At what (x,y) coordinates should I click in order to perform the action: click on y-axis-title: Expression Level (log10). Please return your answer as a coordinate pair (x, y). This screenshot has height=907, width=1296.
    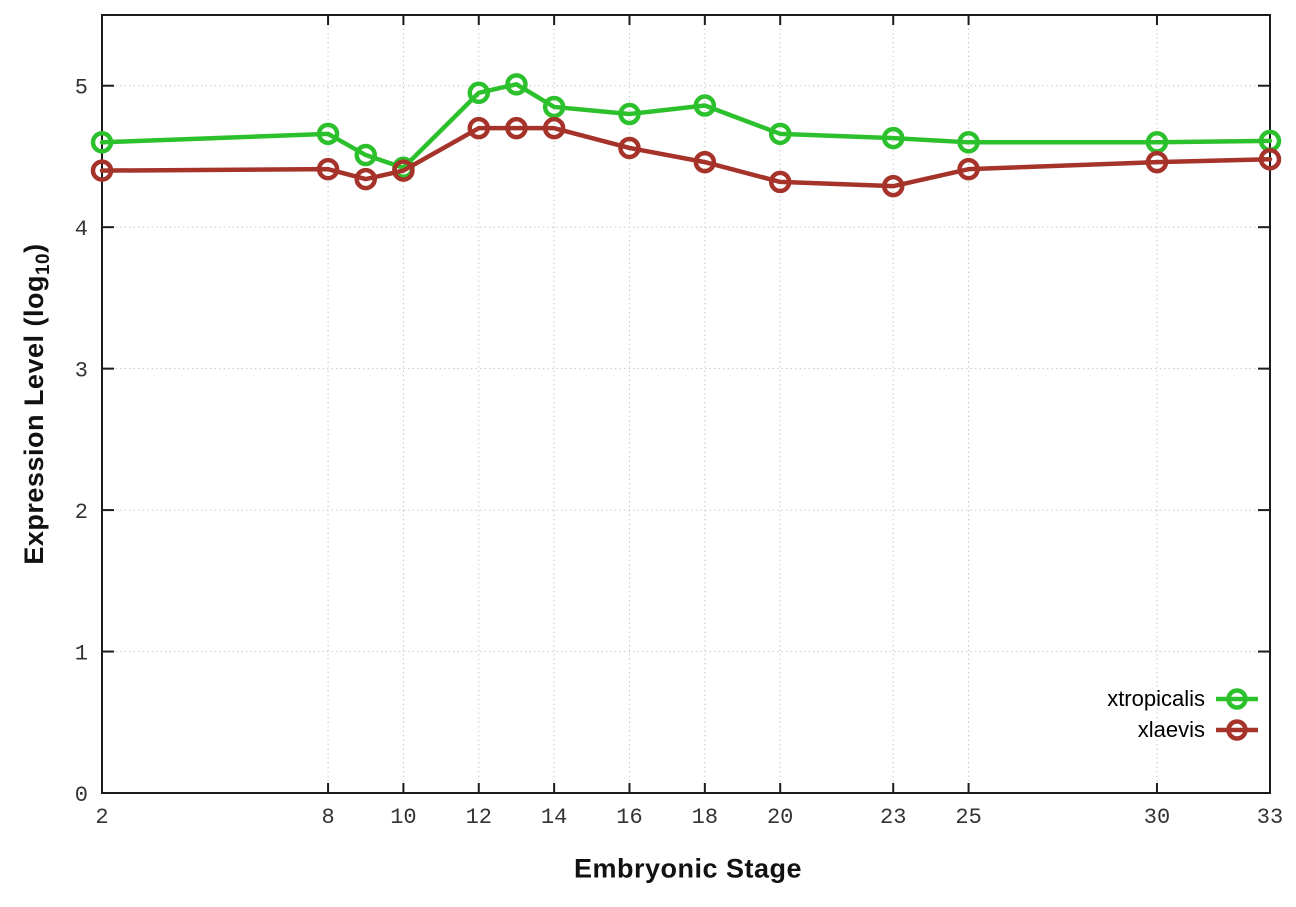
    Looking at the image, I should click on (37, 403).